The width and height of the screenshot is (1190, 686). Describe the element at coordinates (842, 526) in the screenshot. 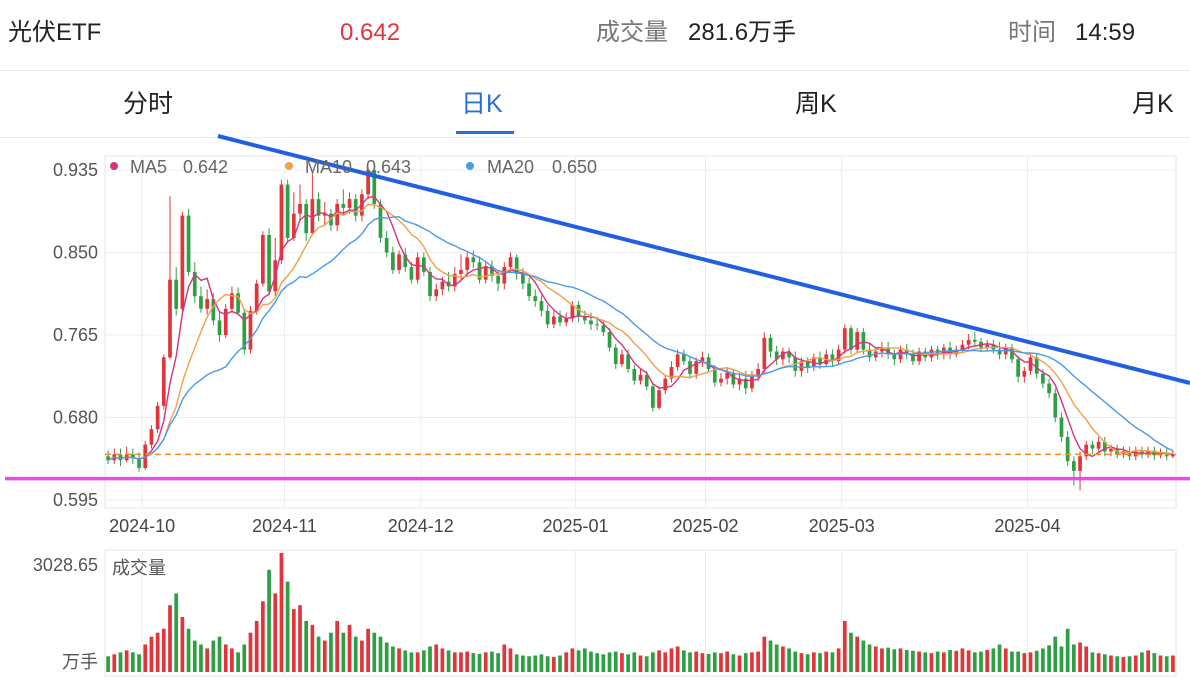

I see `date-tick-label: 2025-03` at that location.